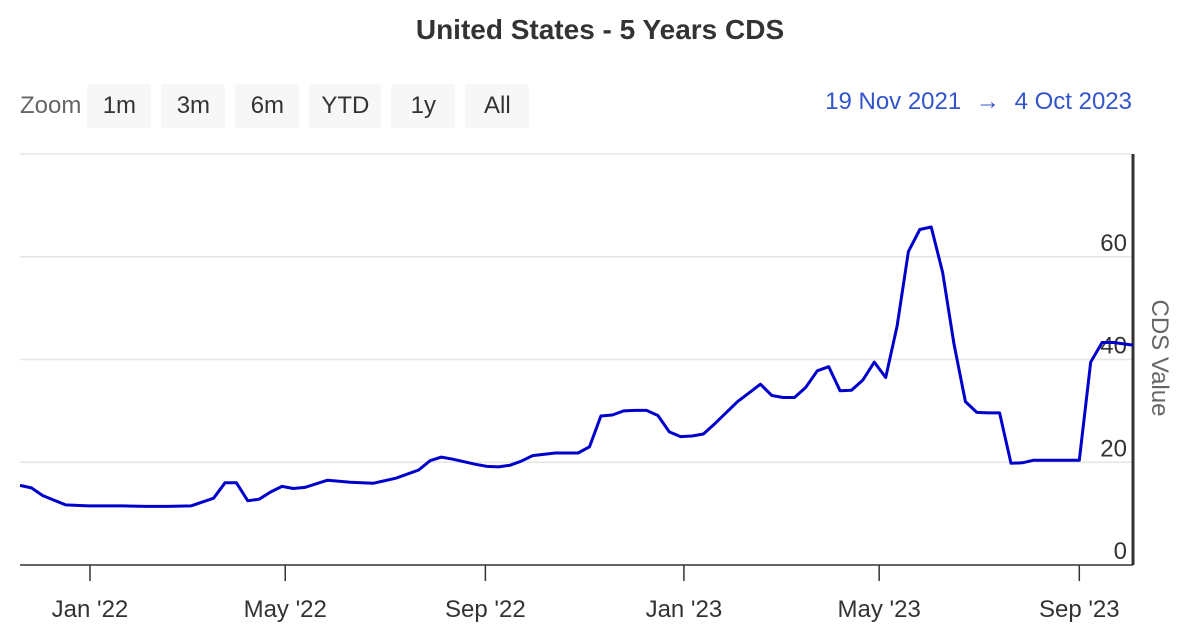 Image resolution: width=1200 pixels, height=636 pixels. What do you see at coordinates (193, 106) in the screenshot?
I see `zoom-3m-button: 3m` at bounding box center [193, 106].